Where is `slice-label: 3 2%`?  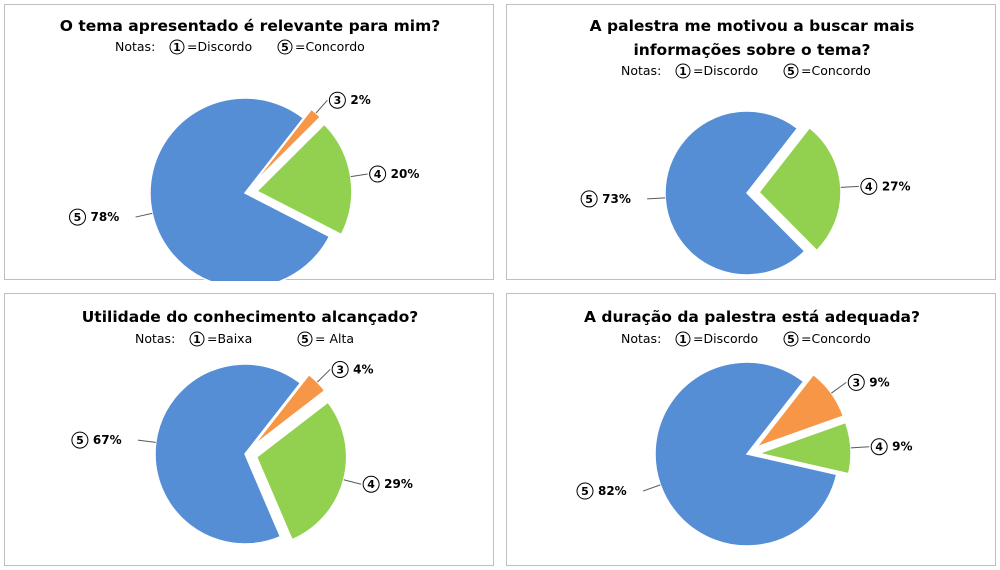
slice-label: 3 2% is located at coordinates (349, 100).